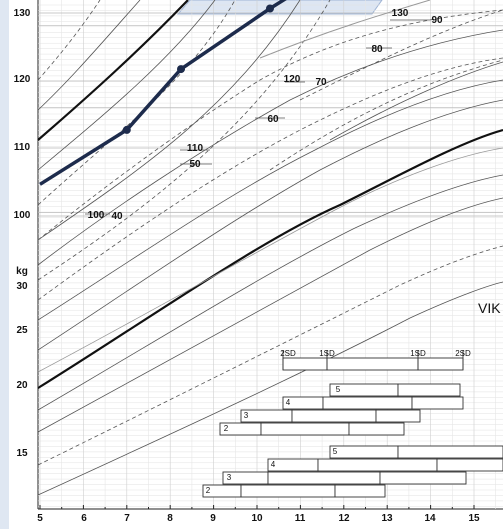 Image resolution: width=503 pixels, height=529 pixels. What do you see at coordinates (321, 82) in the screenshot?
I see `weight-label-70: 70` at bounding box center [321, 82].